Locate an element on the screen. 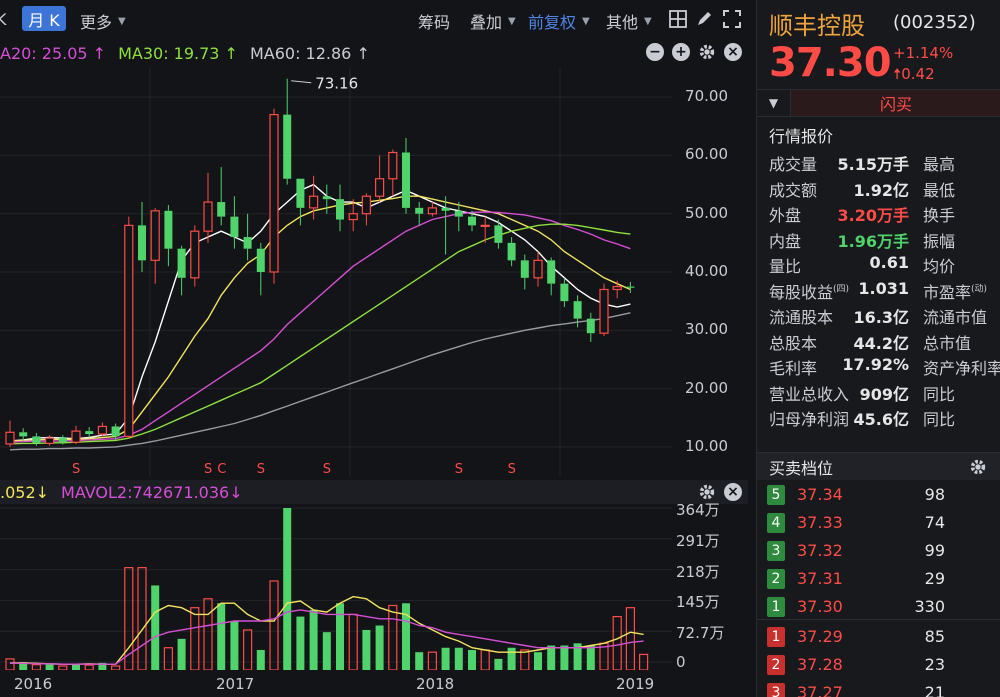 The image size is (1000, 697). level-volume: 74 is located at coordinates (934, 522).